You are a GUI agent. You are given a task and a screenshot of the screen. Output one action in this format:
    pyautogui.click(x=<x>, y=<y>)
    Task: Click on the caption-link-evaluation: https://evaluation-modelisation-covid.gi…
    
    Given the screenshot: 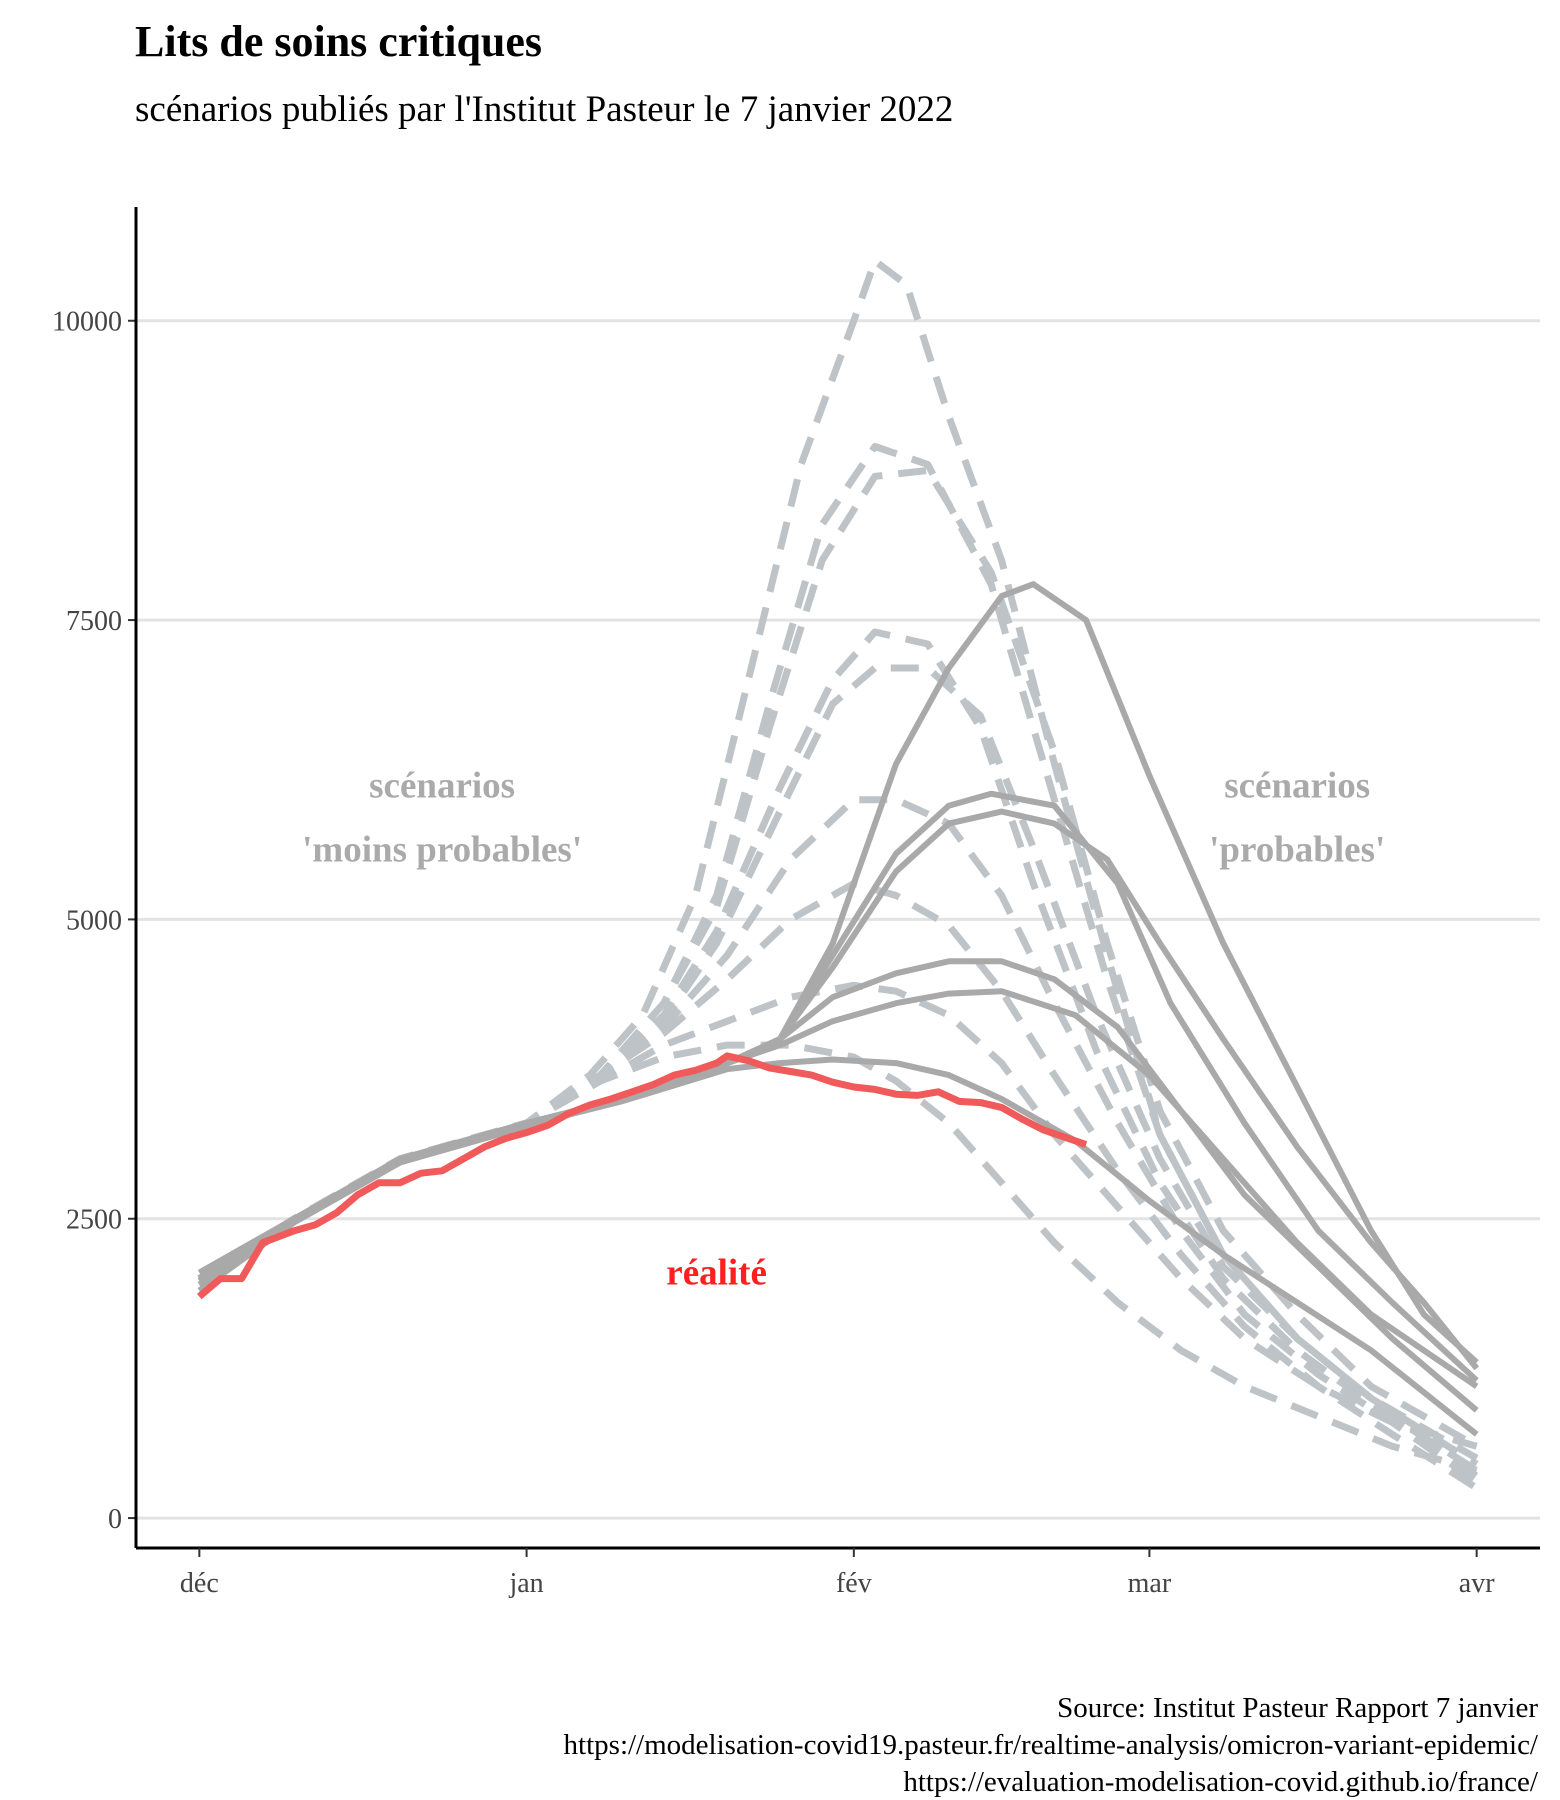 What is the action you would take?
    pyautogui.click(x=1220, y=1782)
    